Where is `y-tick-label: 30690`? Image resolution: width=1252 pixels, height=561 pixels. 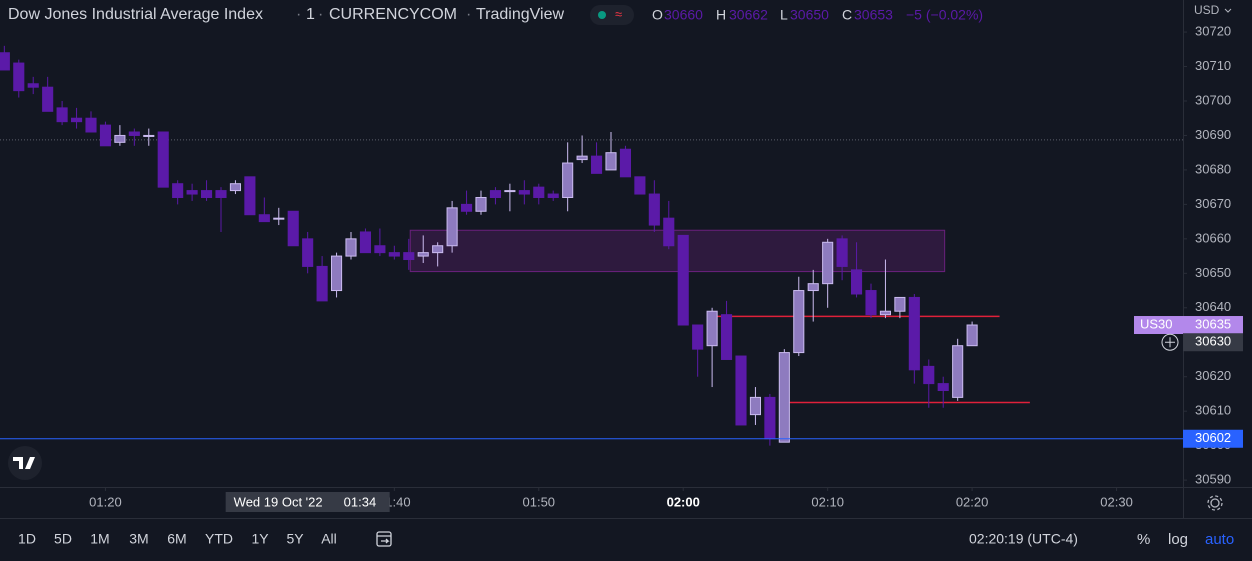 y-tick-label: 30690 is located at coordinates (1213, 134).